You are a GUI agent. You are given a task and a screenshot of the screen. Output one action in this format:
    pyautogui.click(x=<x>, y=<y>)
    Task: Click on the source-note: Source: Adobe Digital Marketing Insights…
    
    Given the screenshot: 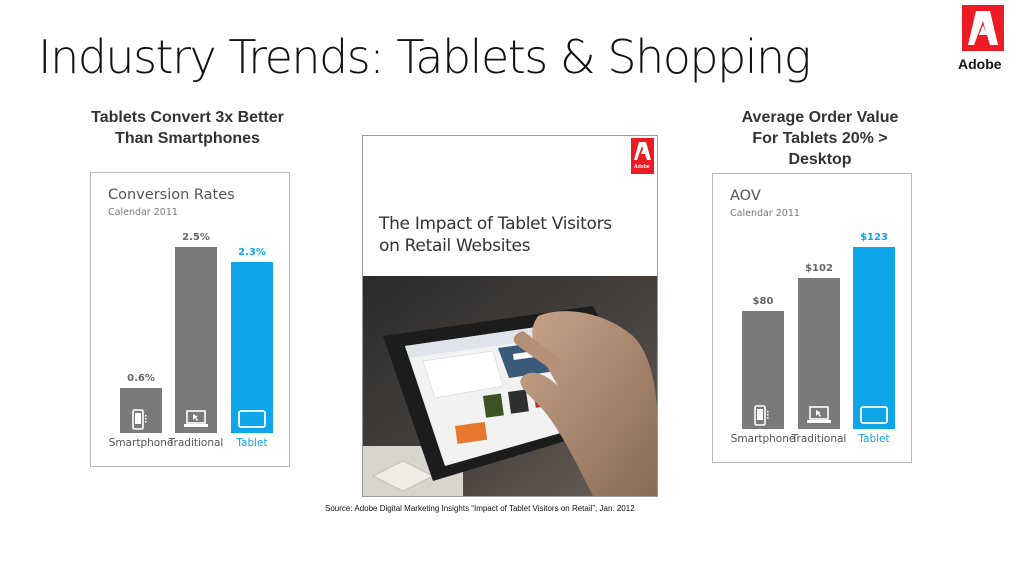 What is the action you would take?
    pyautogui.click(x=480, y=508)
    